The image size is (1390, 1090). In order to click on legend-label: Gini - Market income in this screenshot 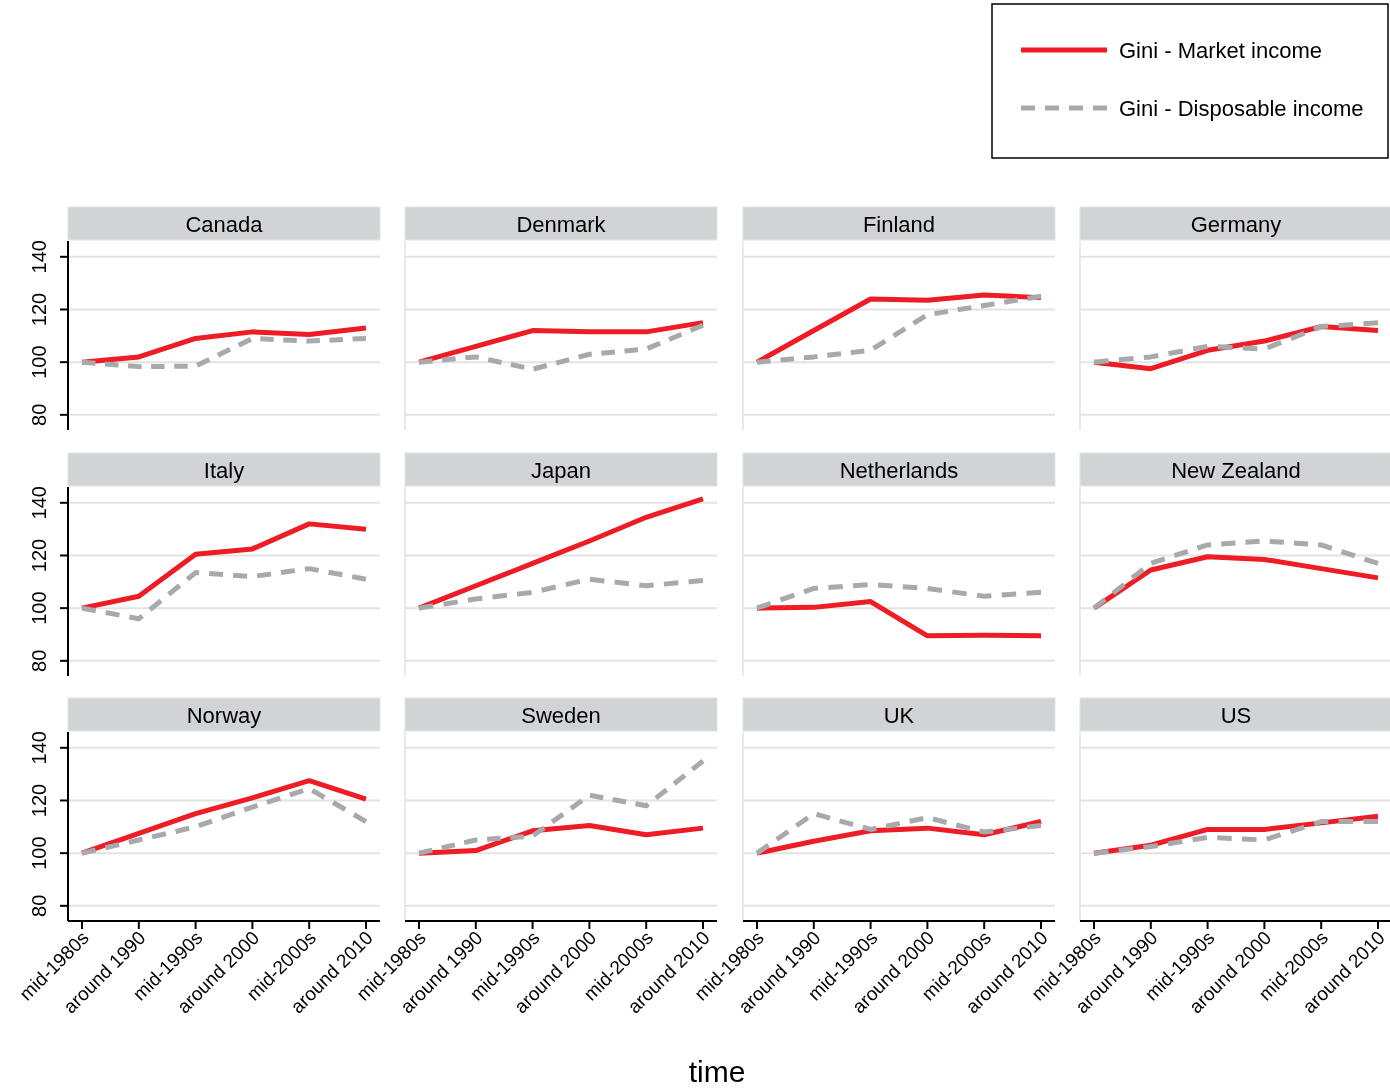, I will do `click(1220, 50)`.